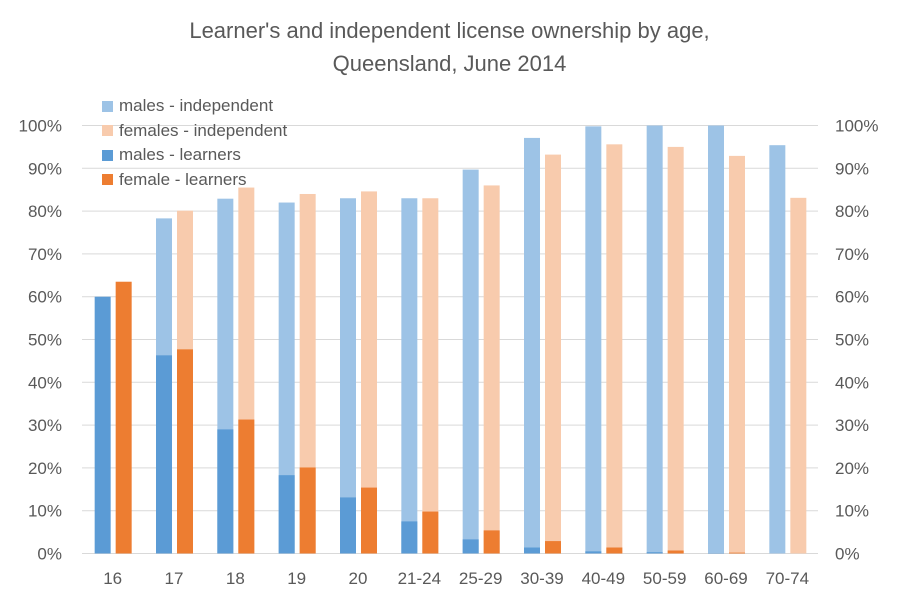 Image resolution: width=899 pixels, height=597 pixels. I want to click on x-tick-label: 21-24, so click(419, 578).